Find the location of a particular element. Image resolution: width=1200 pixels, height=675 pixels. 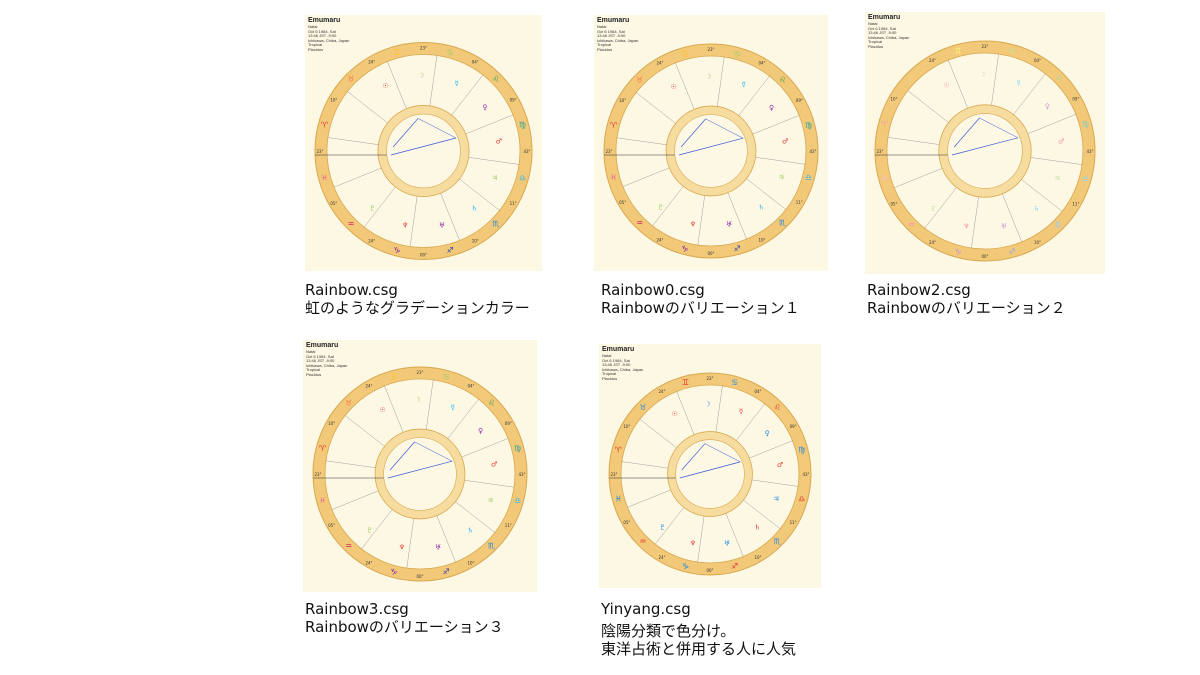

zodiac-sign-icon: ♓ is located at coordinates (324, 178).